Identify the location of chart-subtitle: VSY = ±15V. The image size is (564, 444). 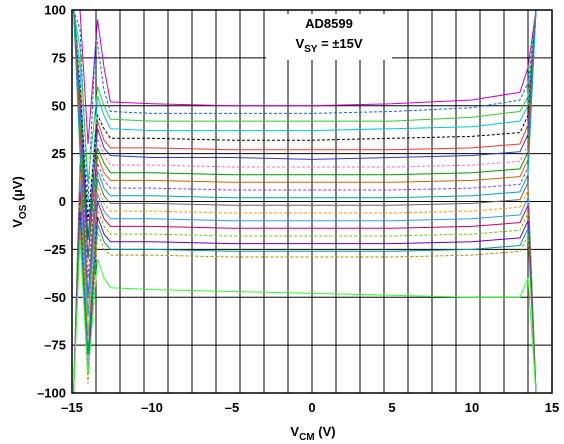
(328, 45).